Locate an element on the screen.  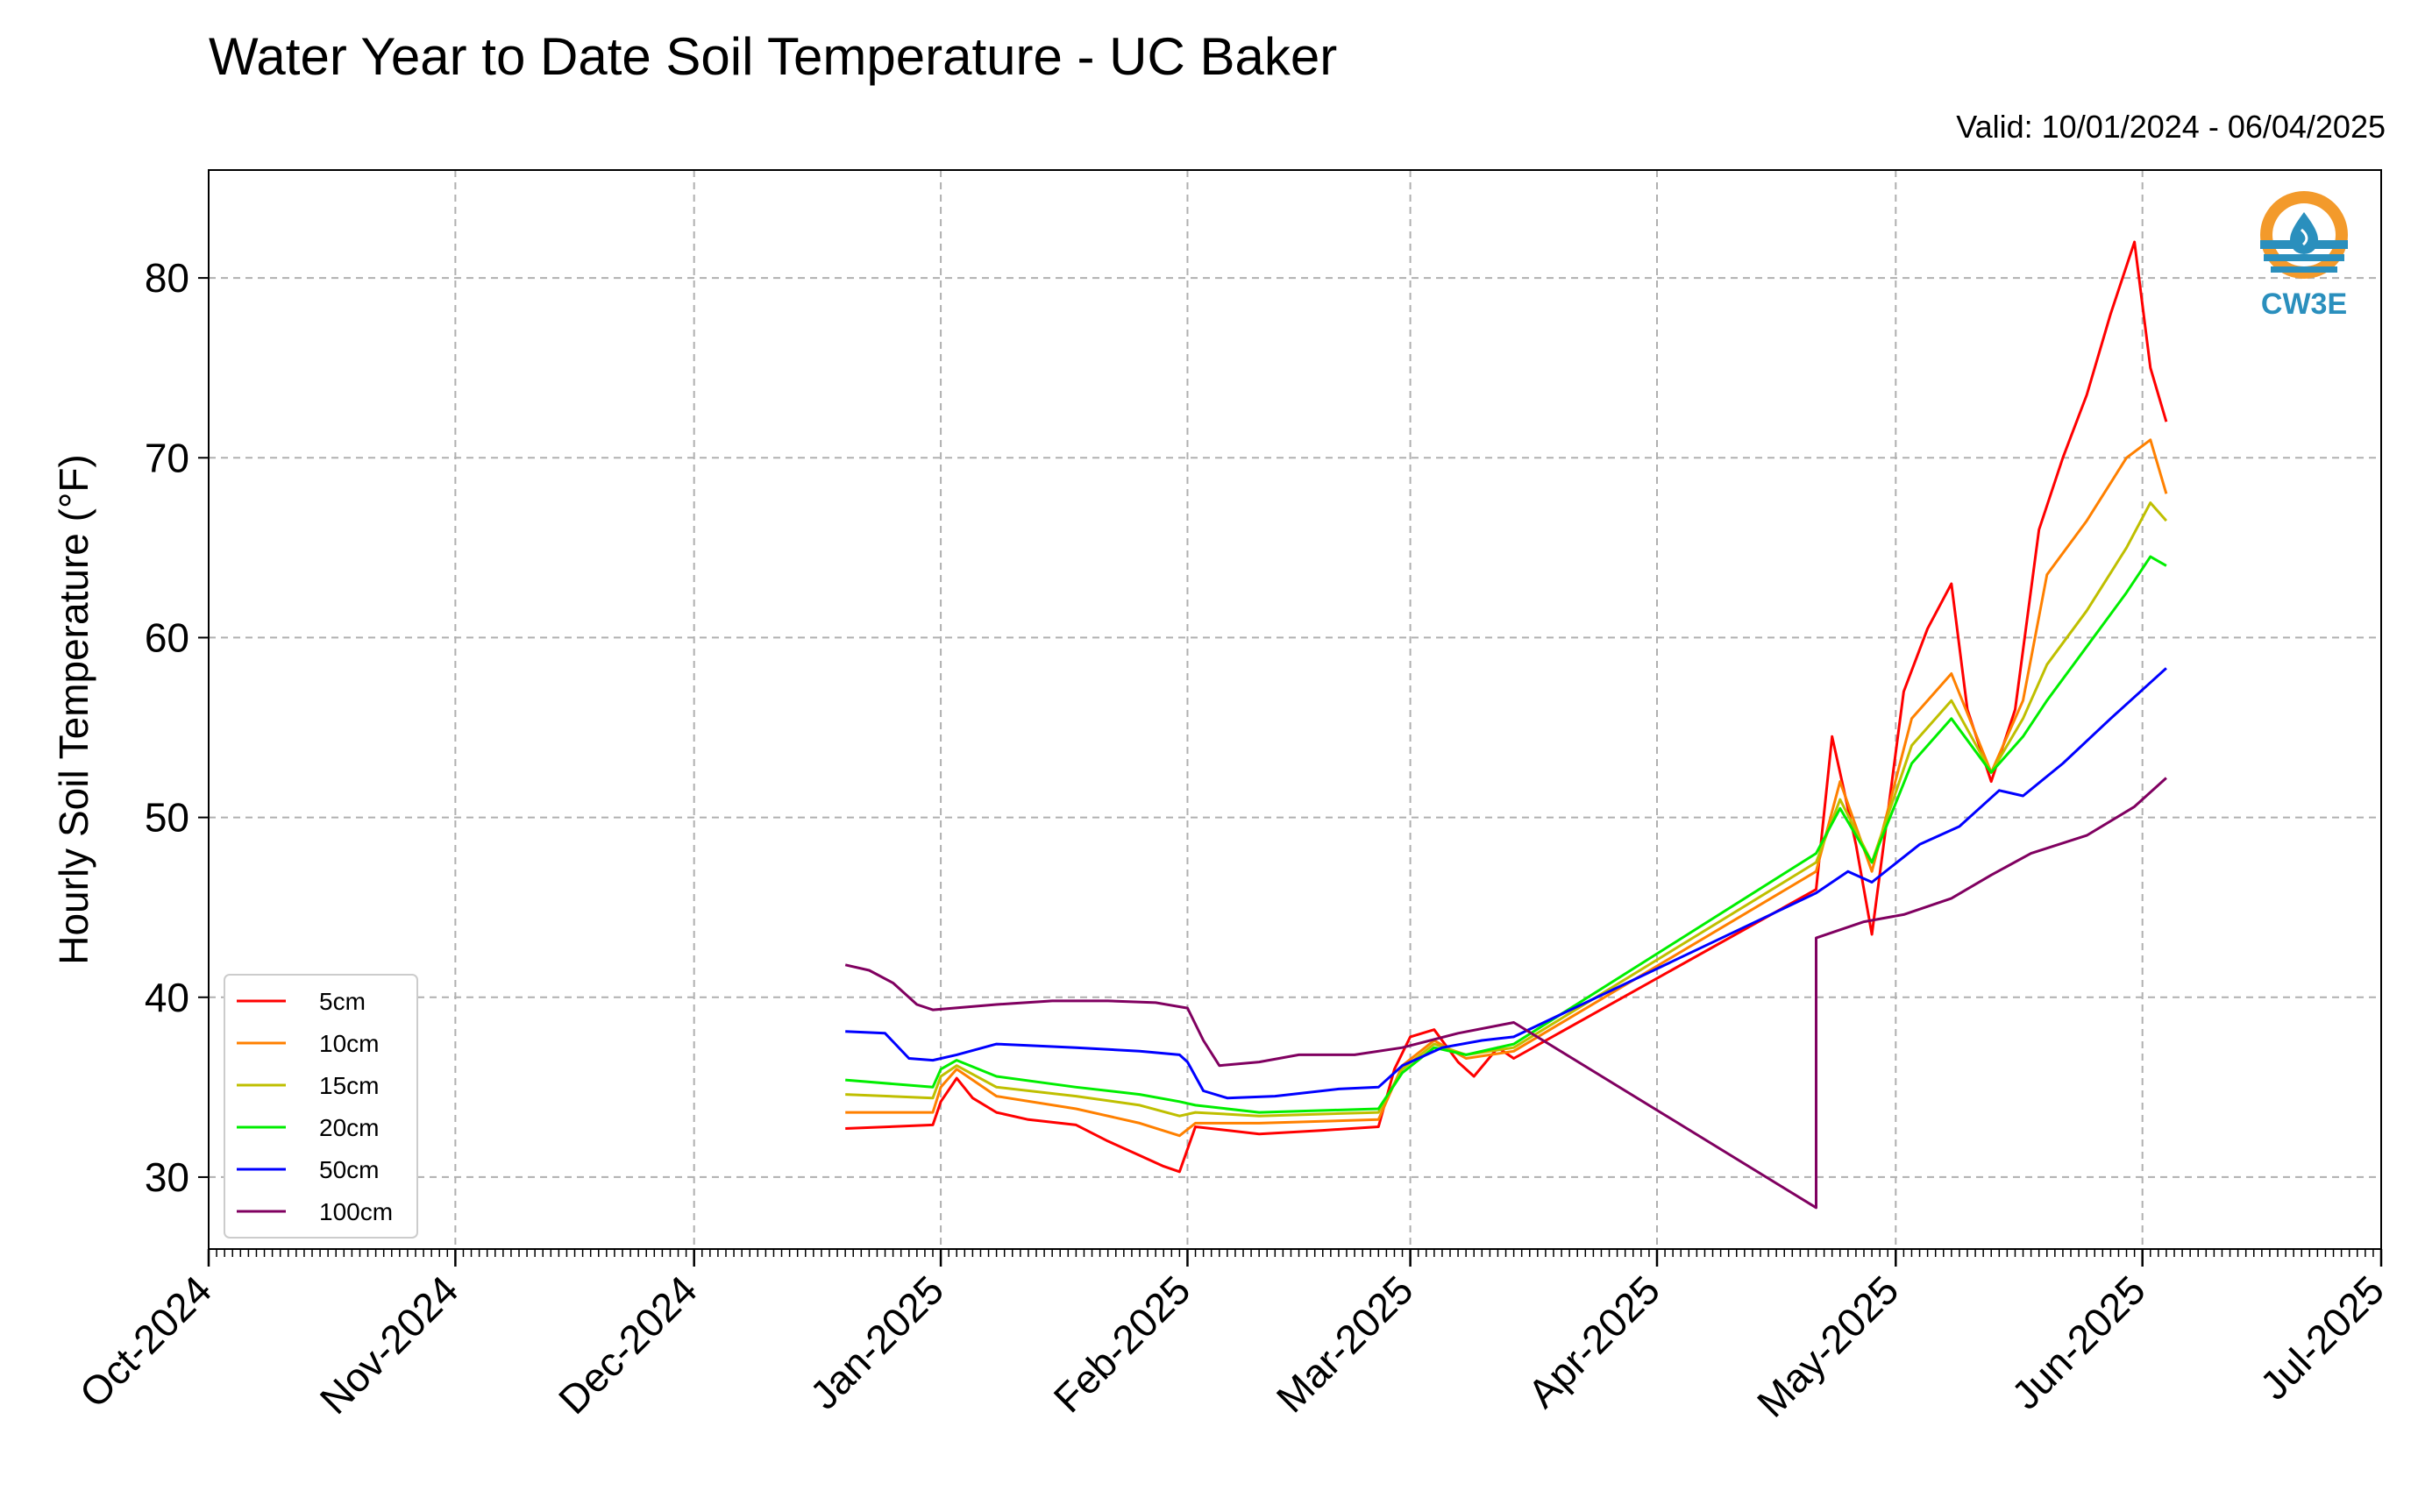
x-tick-label: Jun-2025 is located at coordinates (2077, 1342).